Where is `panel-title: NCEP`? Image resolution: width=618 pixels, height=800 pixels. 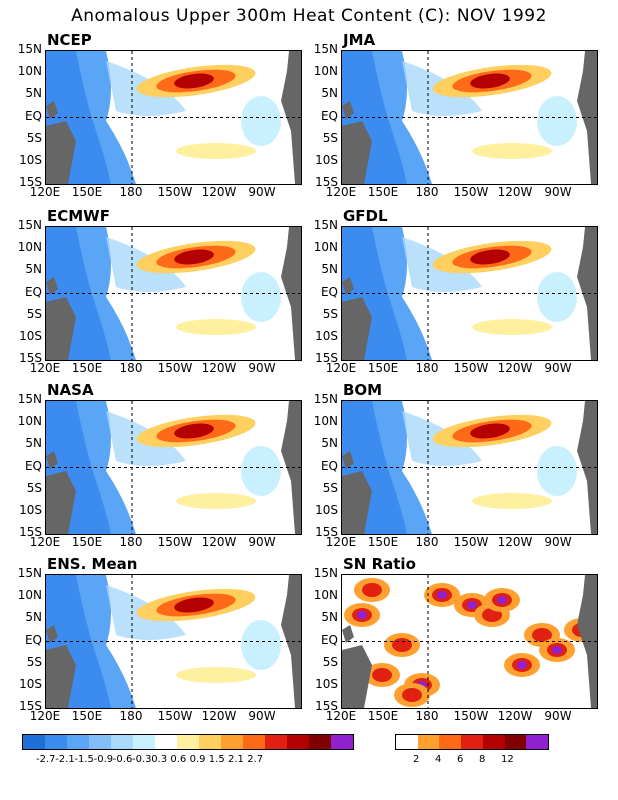
panel-title: NCEP is located at coordinates (69, 40).